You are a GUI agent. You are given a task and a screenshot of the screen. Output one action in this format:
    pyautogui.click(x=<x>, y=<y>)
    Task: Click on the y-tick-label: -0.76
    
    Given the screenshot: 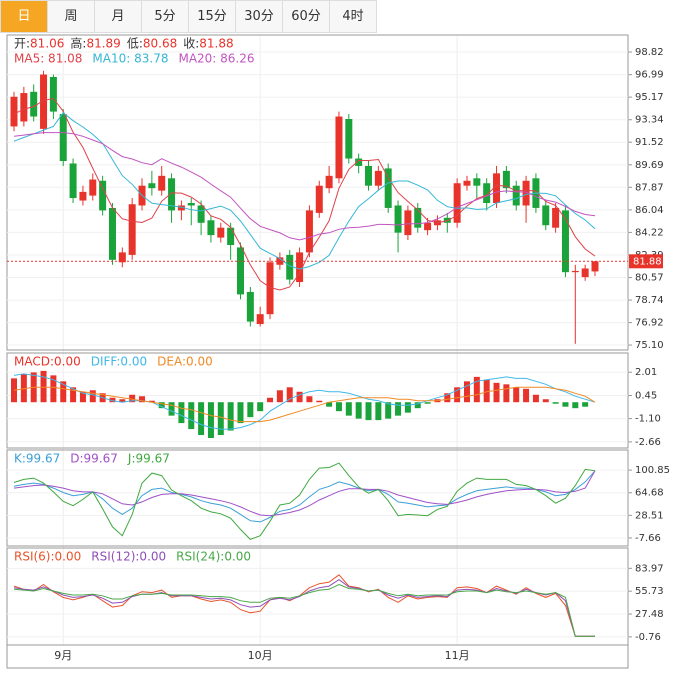 What is the action you would take?
    pyautogui.click(x=648, y=637)
    